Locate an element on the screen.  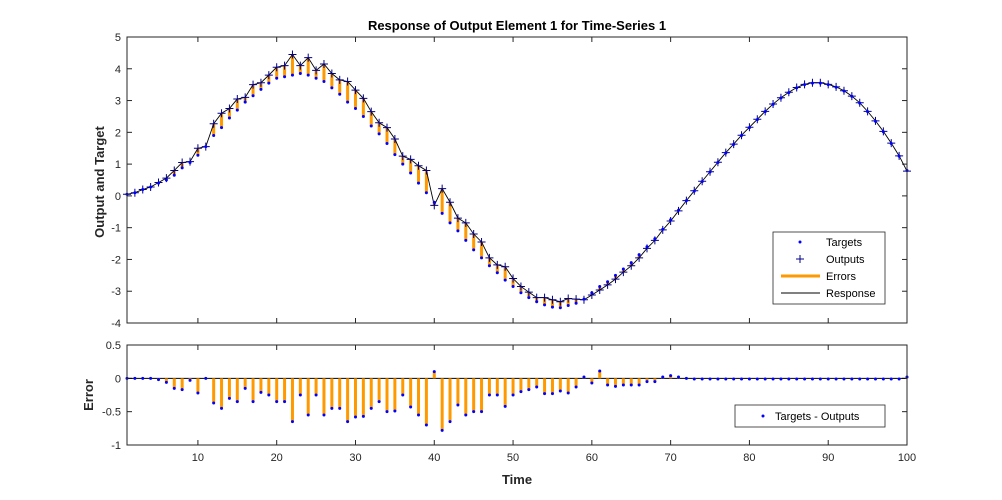
legend-response-label: Response is located at coordinates (851, 294).